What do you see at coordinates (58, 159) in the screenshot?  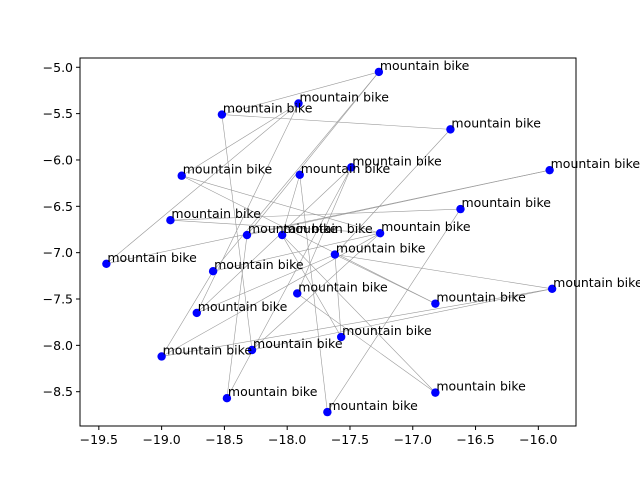 I see `y-tick-label: −6.0` at bounding box center [58, 159].